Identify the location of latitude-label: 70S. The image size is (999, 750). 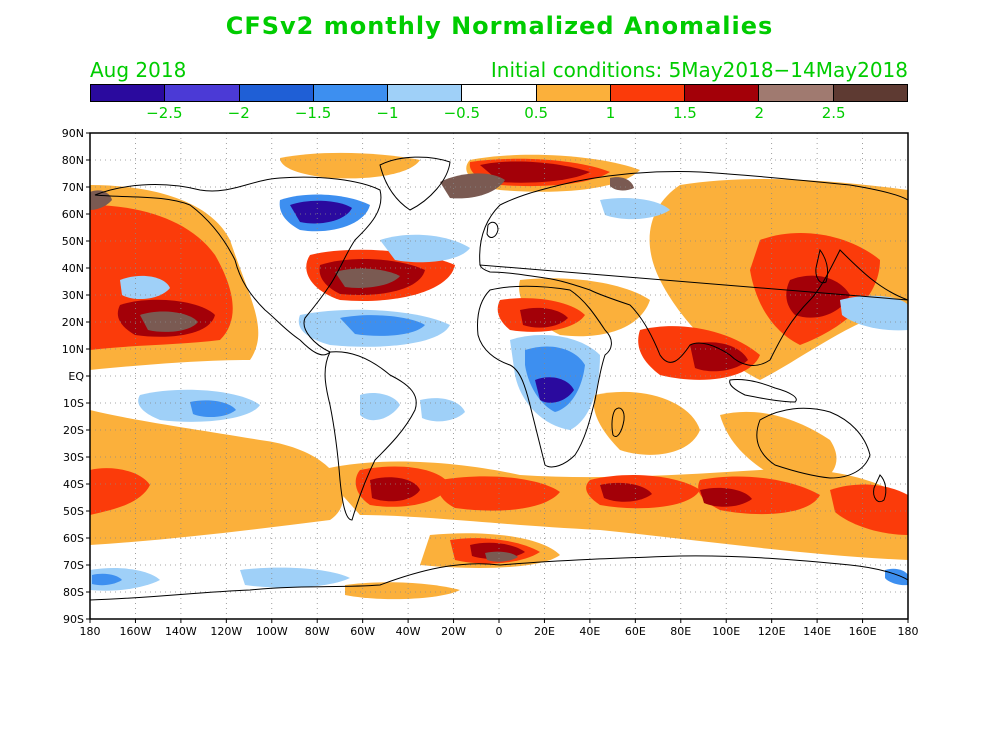
(73, 565).